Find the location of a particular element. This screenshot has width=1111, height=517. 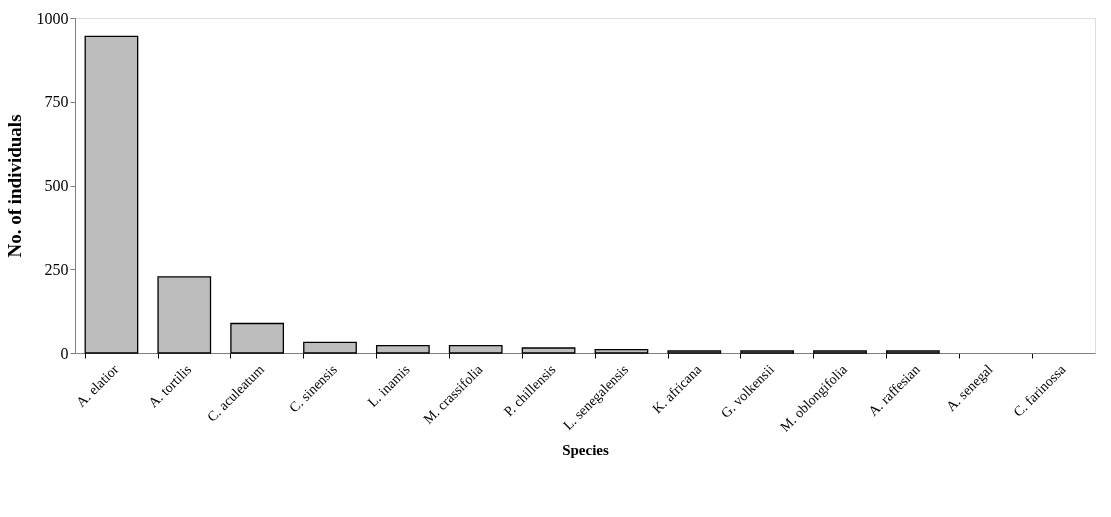

y-tick-label: 250 is located at coordinates (56, 269).